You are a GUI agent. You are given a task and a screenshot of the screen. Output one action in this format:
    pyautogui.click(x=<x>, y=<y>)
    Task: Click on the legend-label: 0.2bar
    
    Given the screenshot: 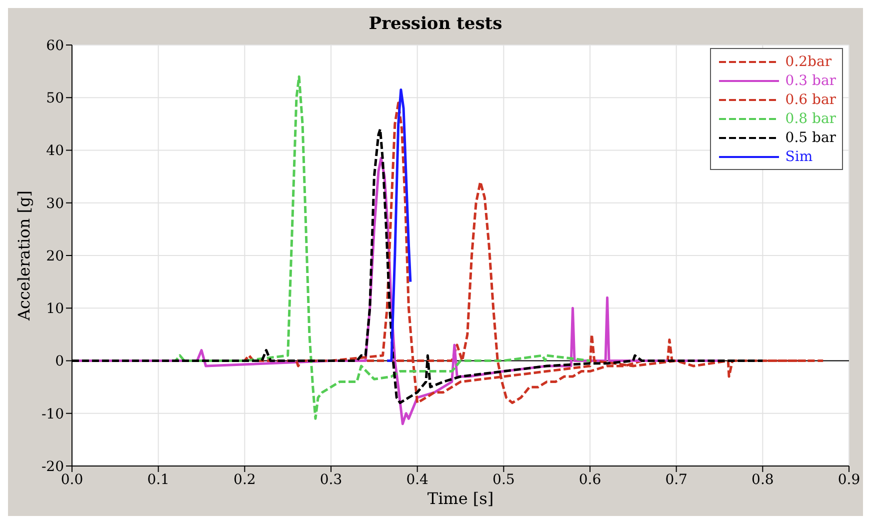 What is the action you would take?
    pyautogui.click(x=808, y=62)
    